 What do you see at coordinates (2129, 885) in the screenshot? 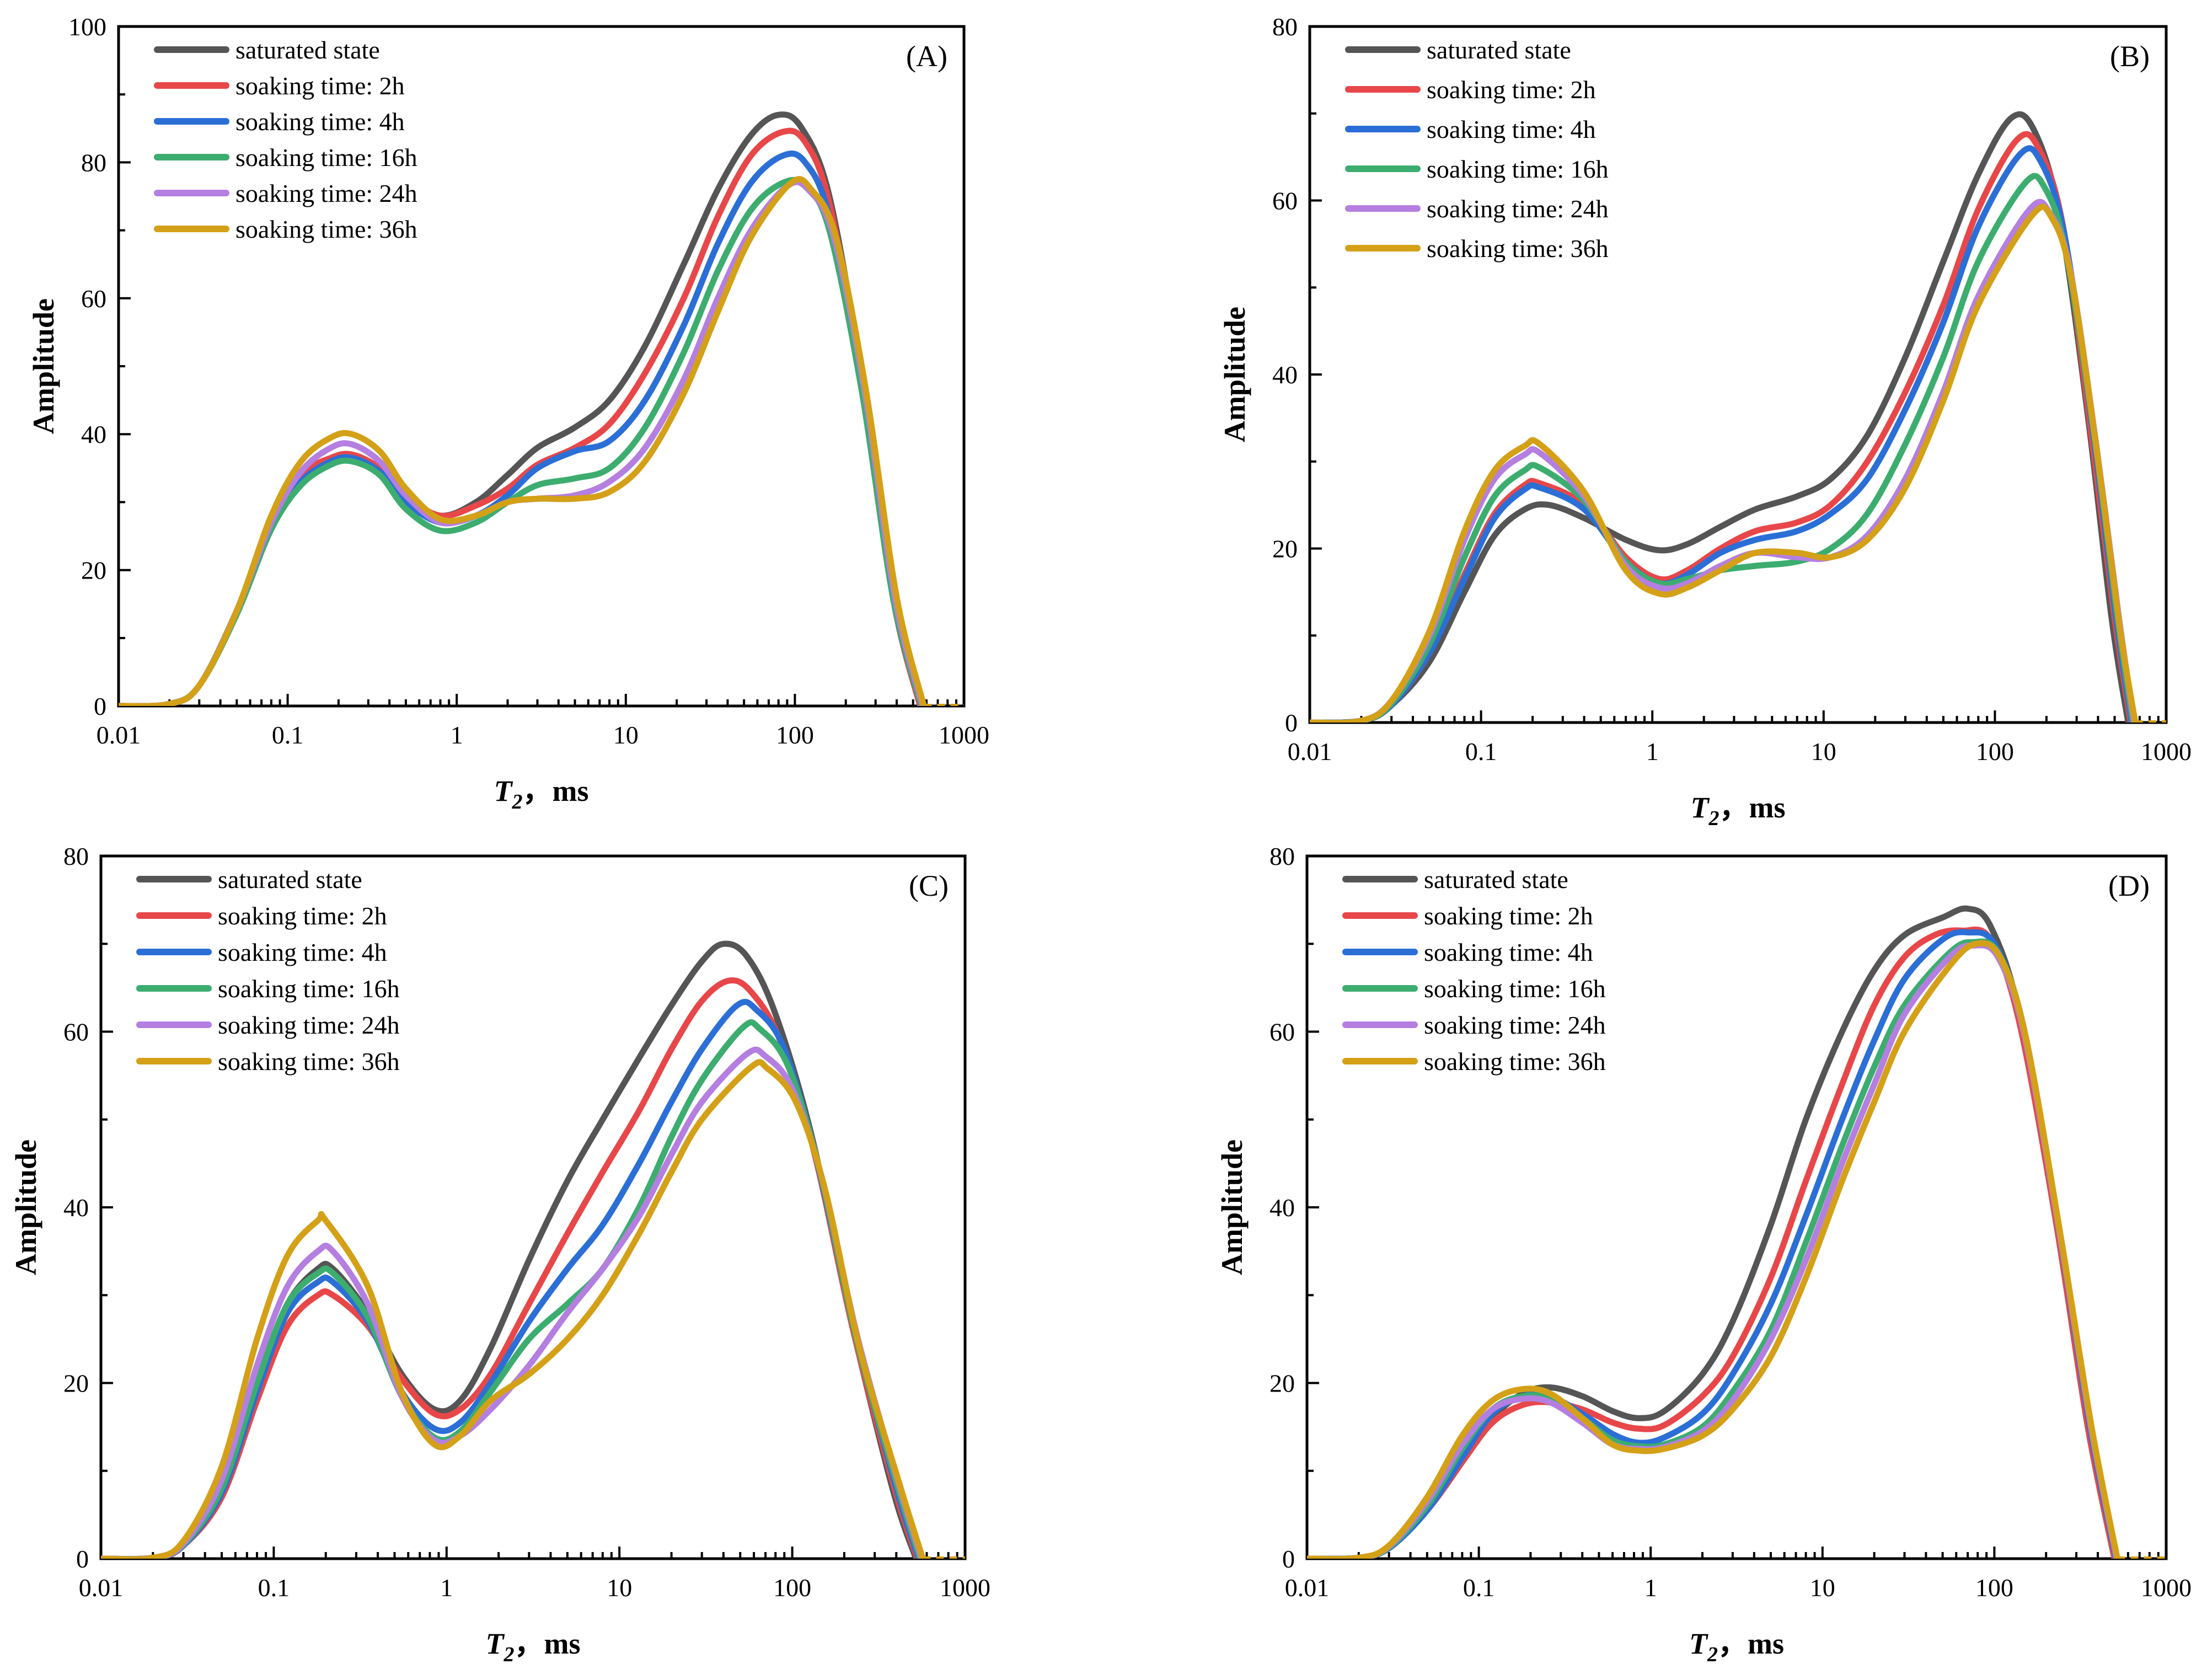
I see `panel-tag: (D)` at bounding box center [2129, 885].